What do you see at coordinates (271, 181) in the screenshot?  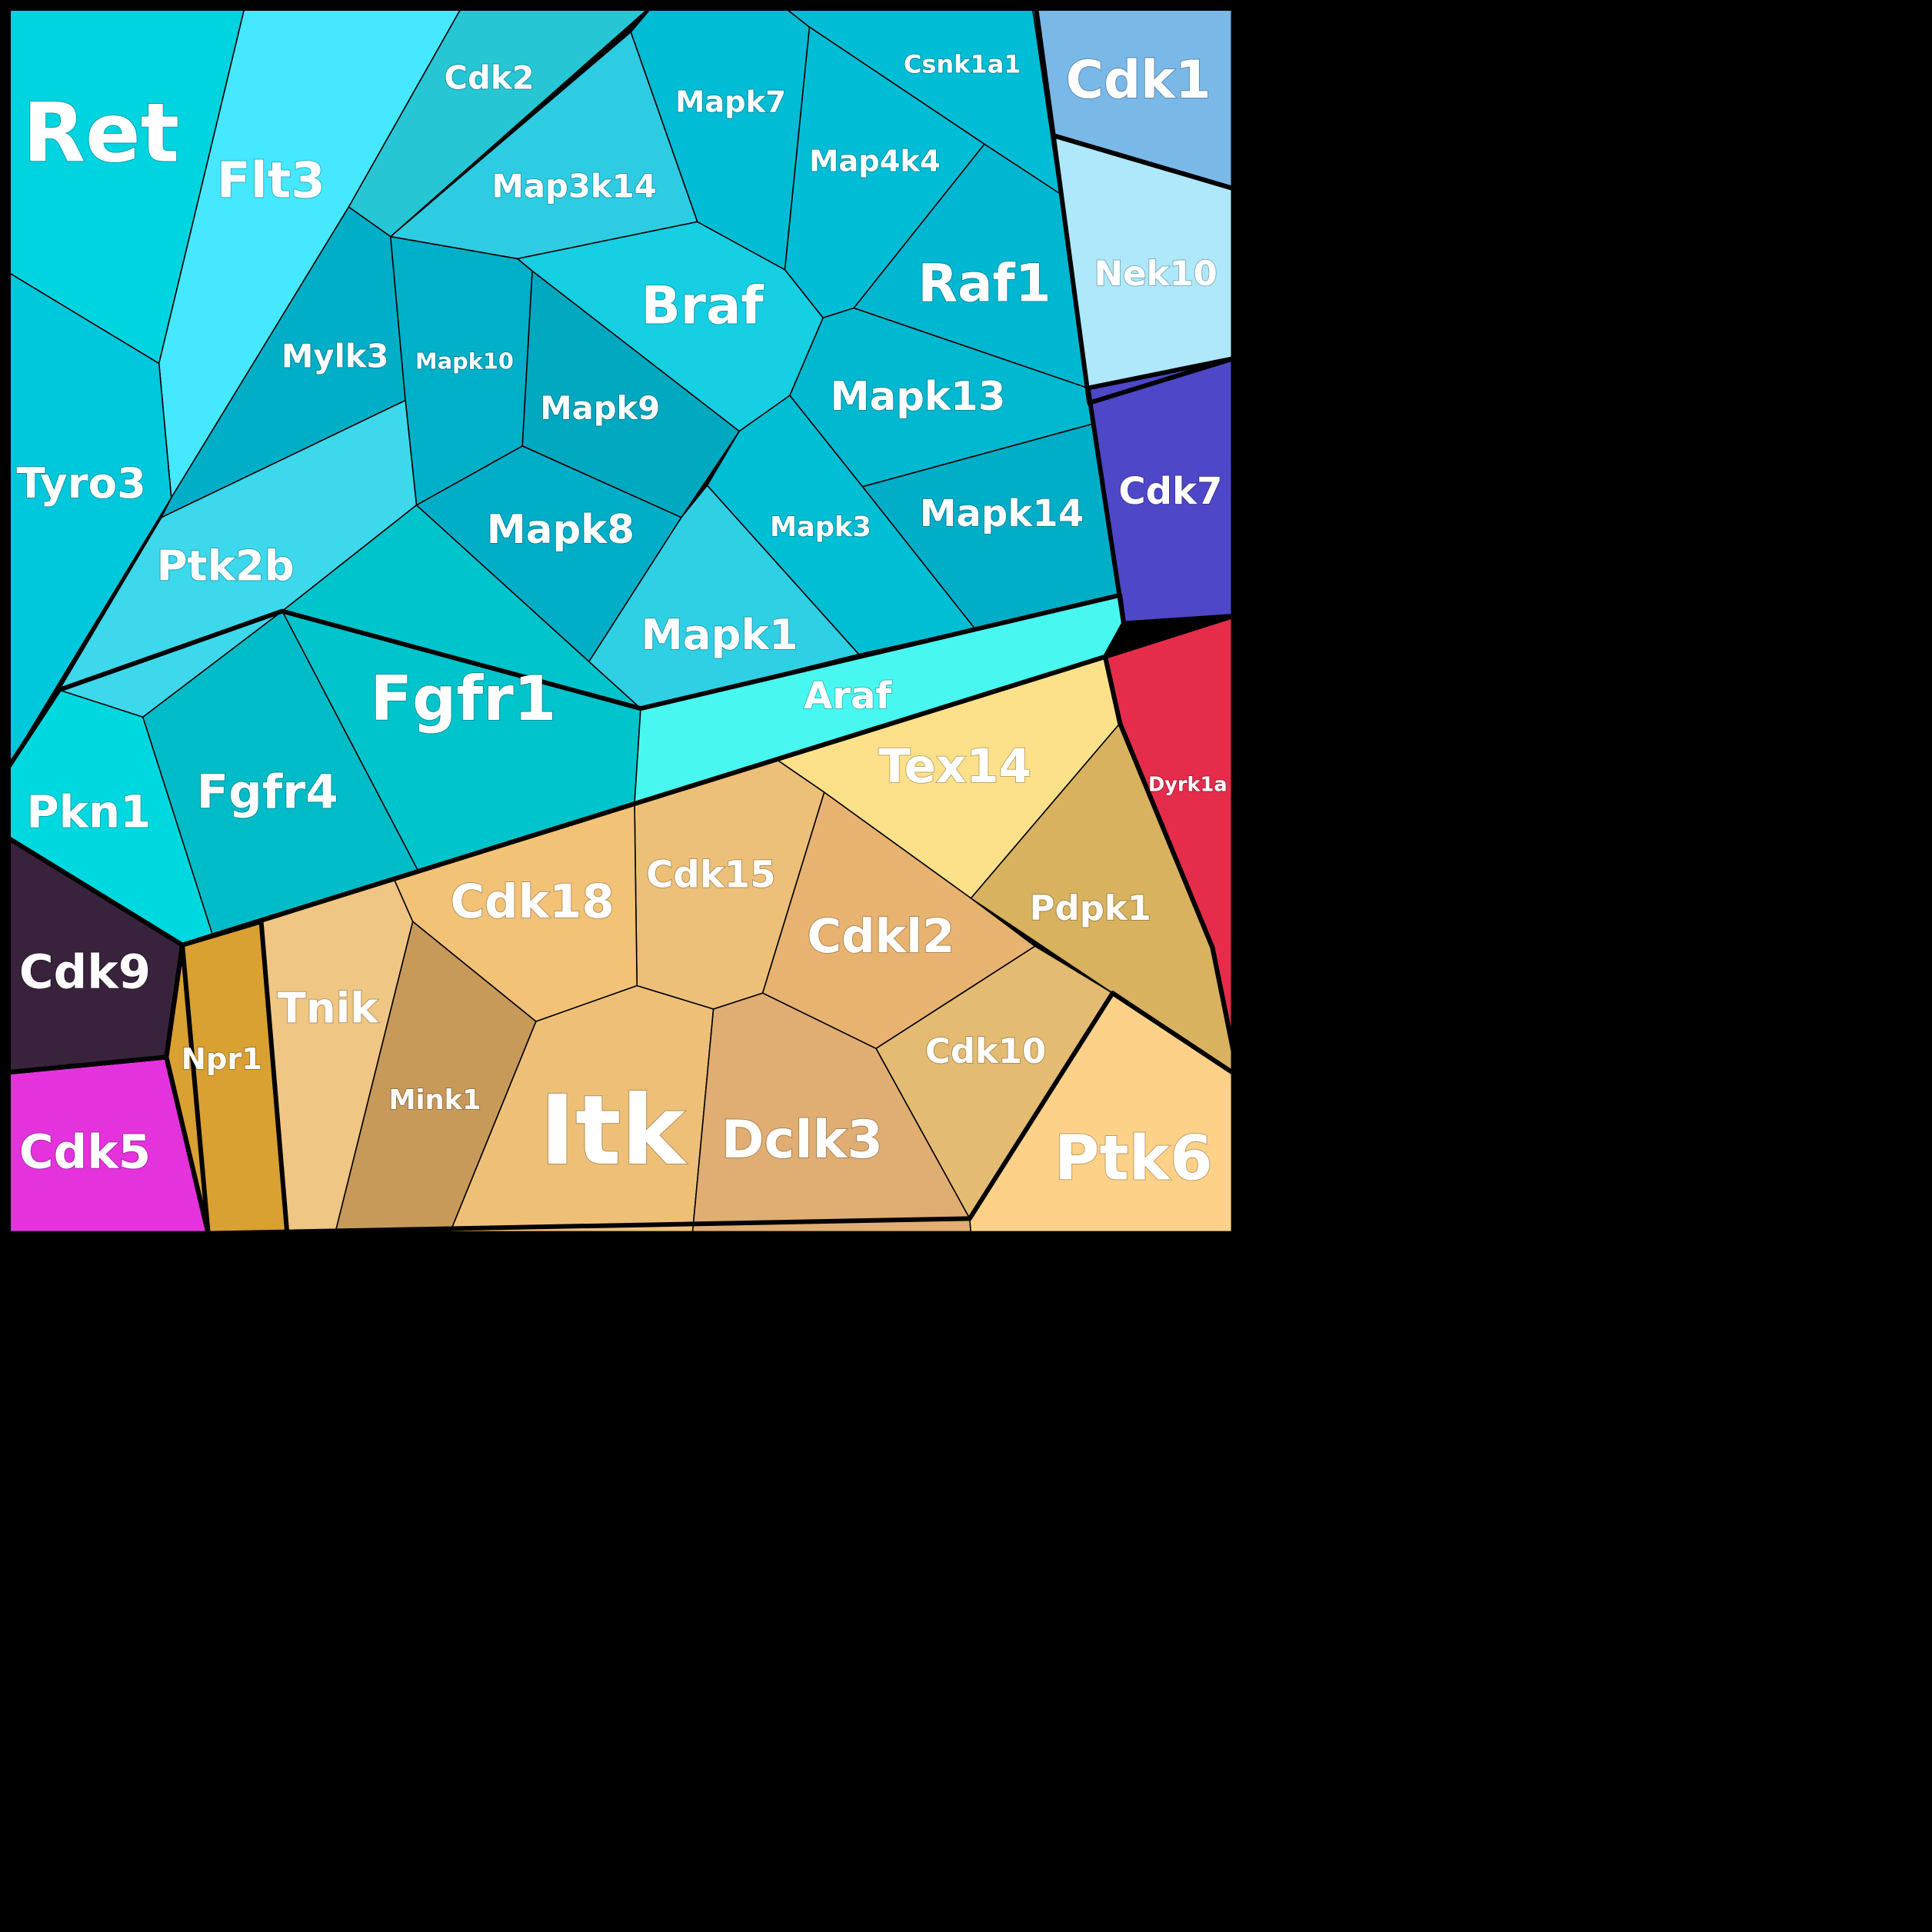 I see `label-flt3: Flt3` at bounding box center [271, 181].